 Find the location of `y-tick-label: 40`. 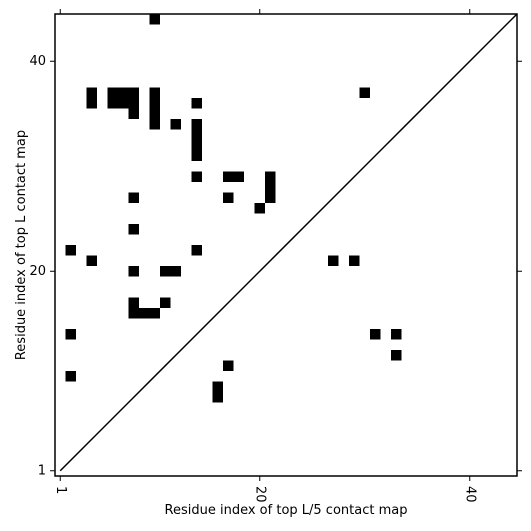

y-tick-label: 40 is located at coordinates (37, 61).